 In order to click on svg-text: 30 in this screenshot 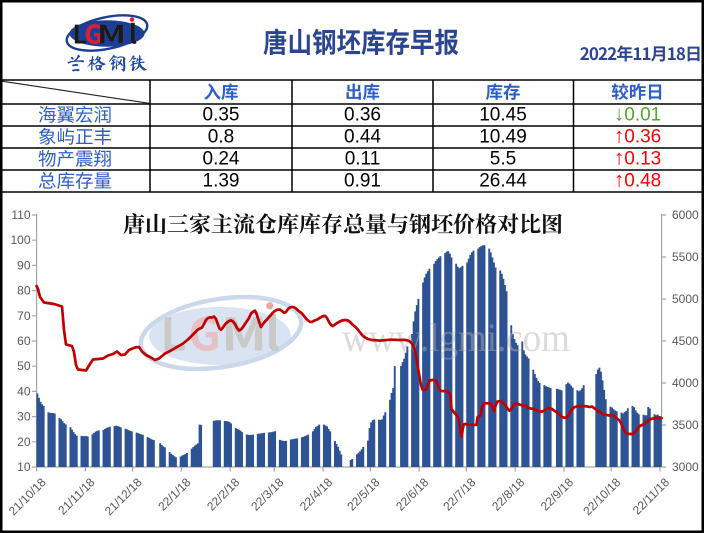, I will do `click(24, 417)`.